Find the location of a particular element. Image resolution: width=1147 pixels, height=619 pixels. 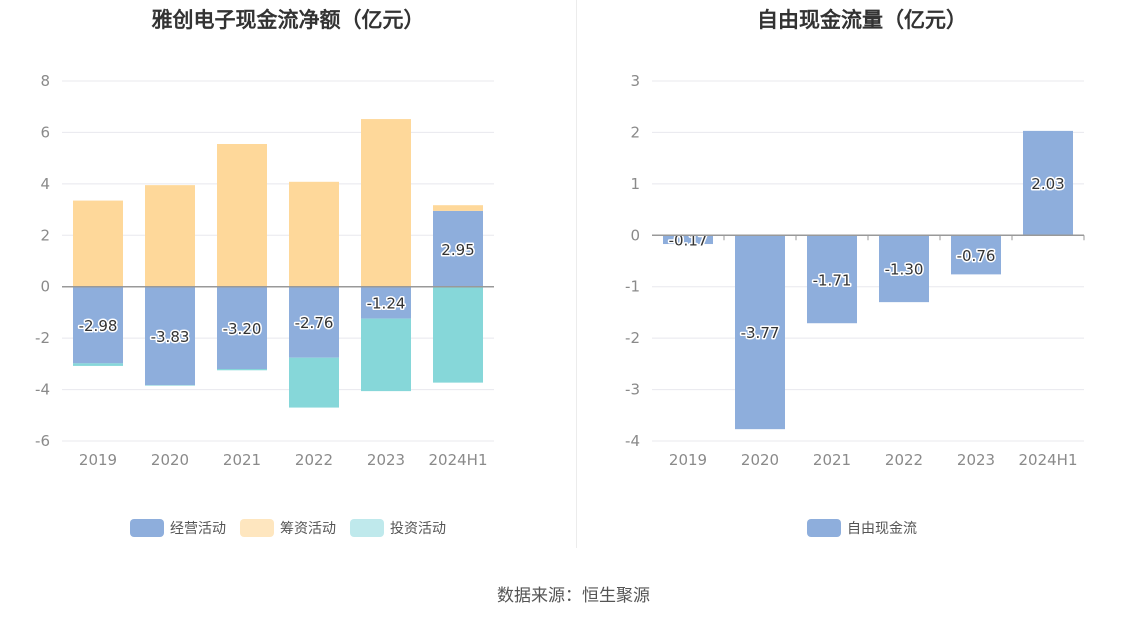

bar-投资活动-2022 is located at coordinates (314, 382).